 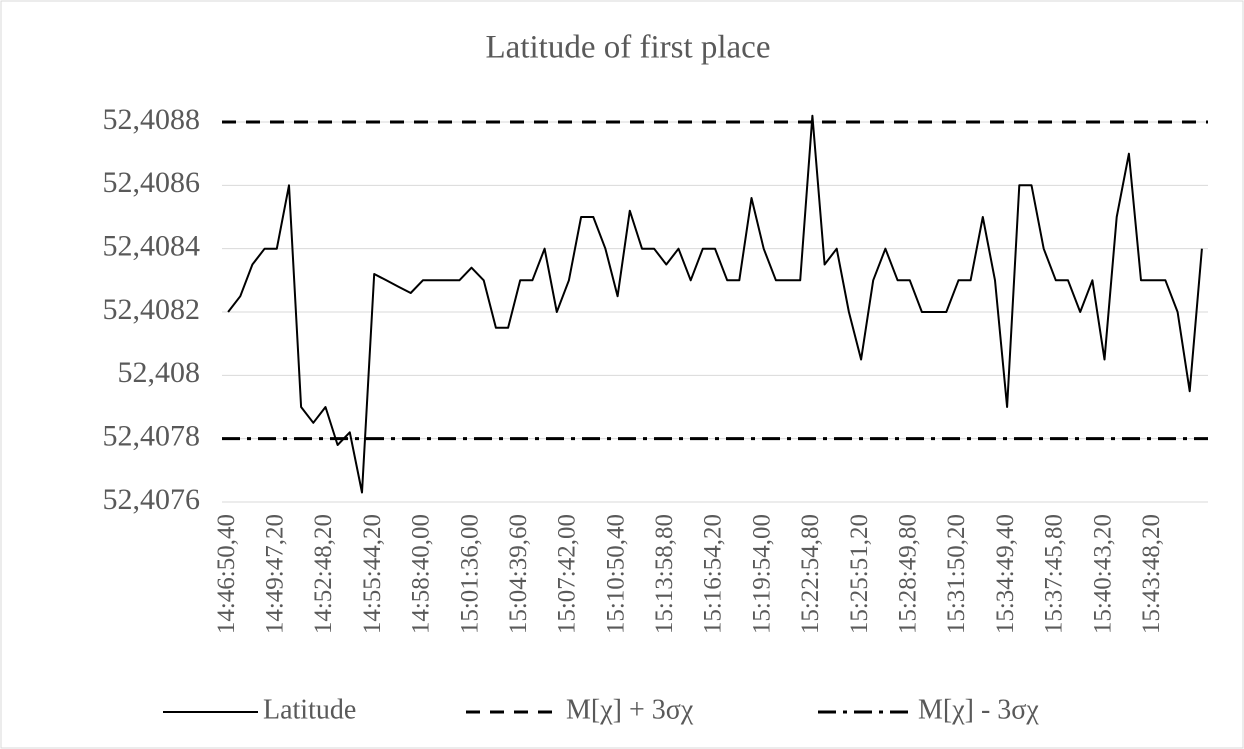 What do you see at coordinates (630, 709) in the screenshot?
I see `legend-label: M[χ] + 3σχ` at bounding box center [630, 709].